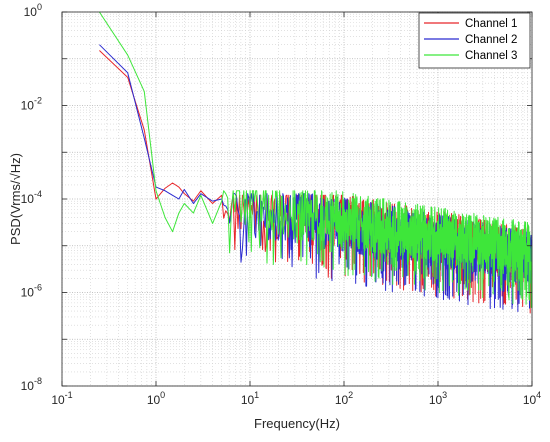 The image size is (550, 442). What do you see at coordinates (31, 291) in the screenshot?
I see `y-tick-label: 10⁻⁶` at bounding box center [31, 291].